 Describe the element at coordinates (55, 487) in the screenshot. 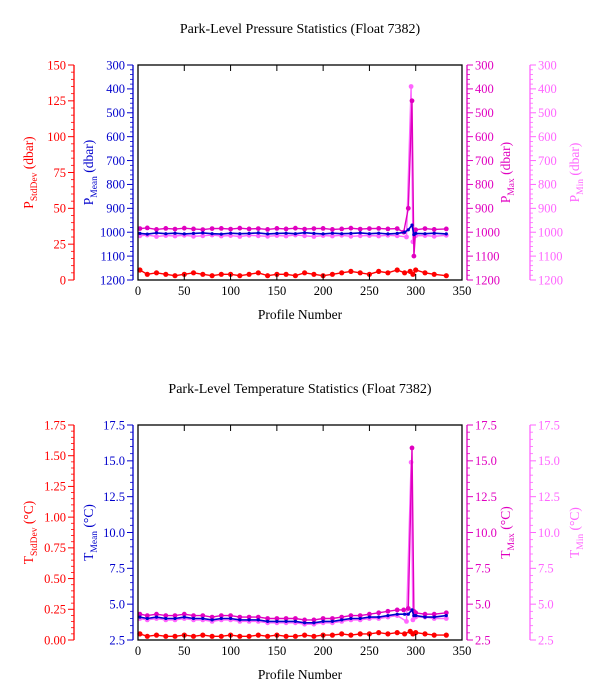

I see `y-tick-label-stddev: 1.25` at that location.